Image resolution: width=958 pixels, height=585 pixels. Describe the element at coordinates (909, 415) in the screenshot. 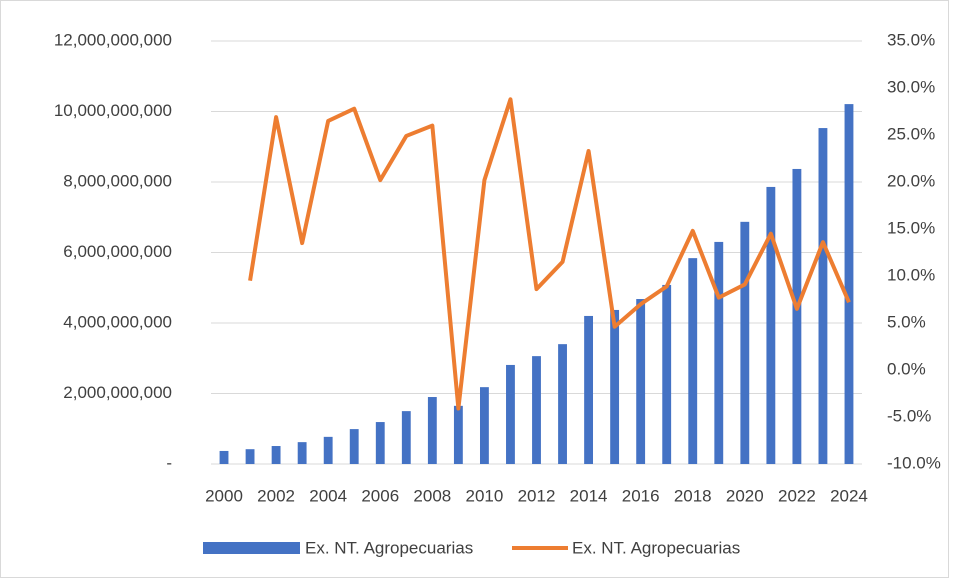

I see `y2-tick-label: -5.0%` at that location.